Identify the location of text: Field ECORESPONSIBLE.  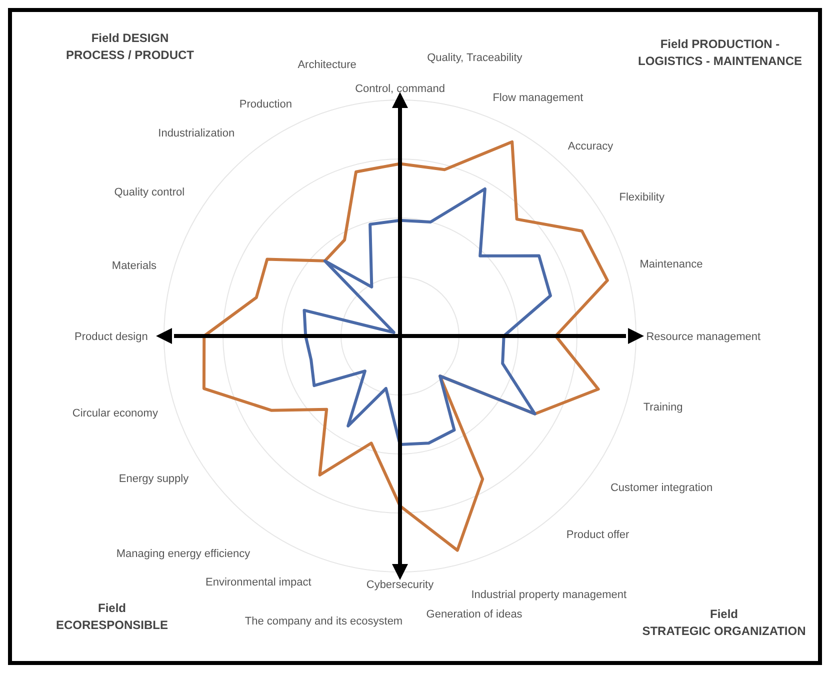
(112, 616).